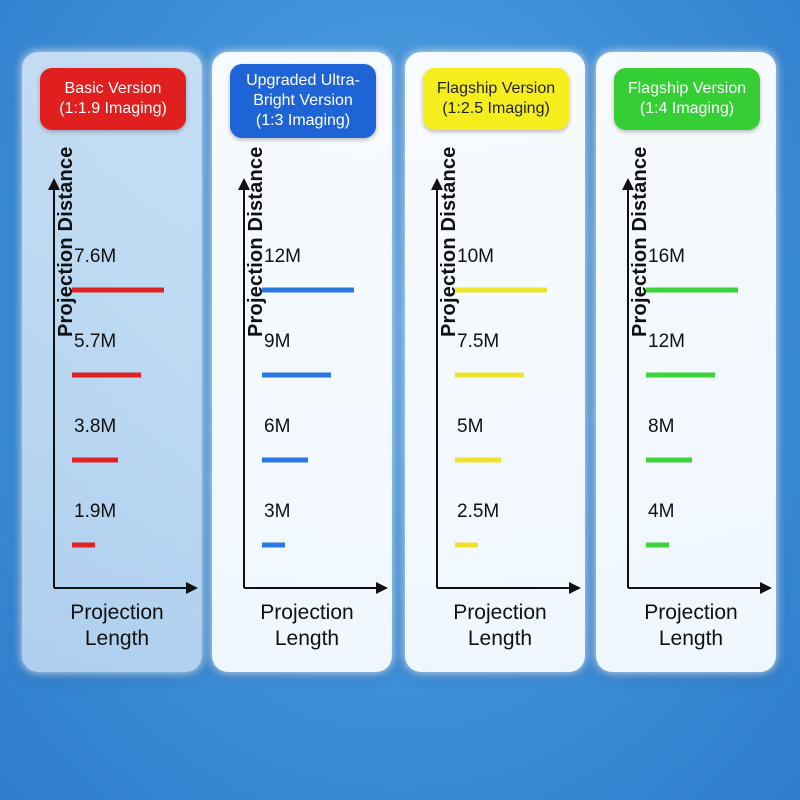  What do you see at coordinates (697, 386) in the screenshot?
I see `chart-plot: 4M 8M 12M 16M` at bounding box center [697, 386].